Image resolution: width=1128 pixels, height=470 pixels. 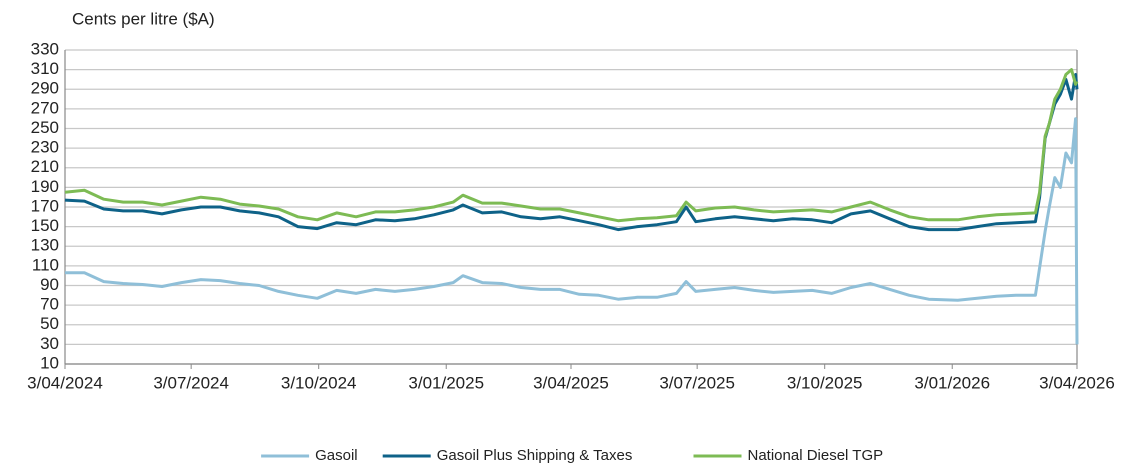 What do you see at coordinates (336, 455) in the screenshot?
I see `legend-label: Gasoil` at bounding box center [336, 455].